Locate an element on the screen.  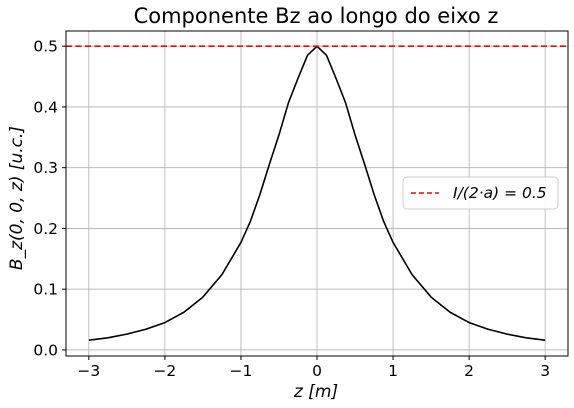
x-tick-label: −2 is located at coordinates (164, 371).